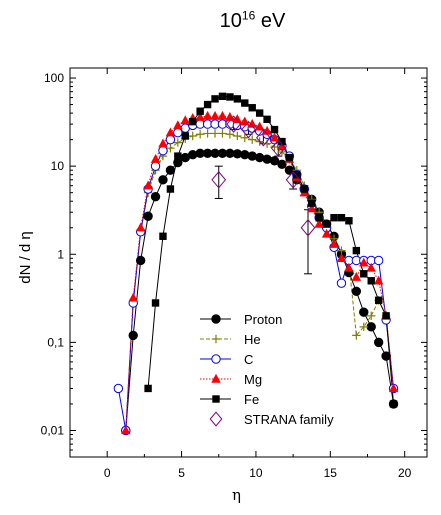 Image resolution: width=441 pixels, height=515 pixels. I want to click on x-tick-label: 10, so click(256, 473).